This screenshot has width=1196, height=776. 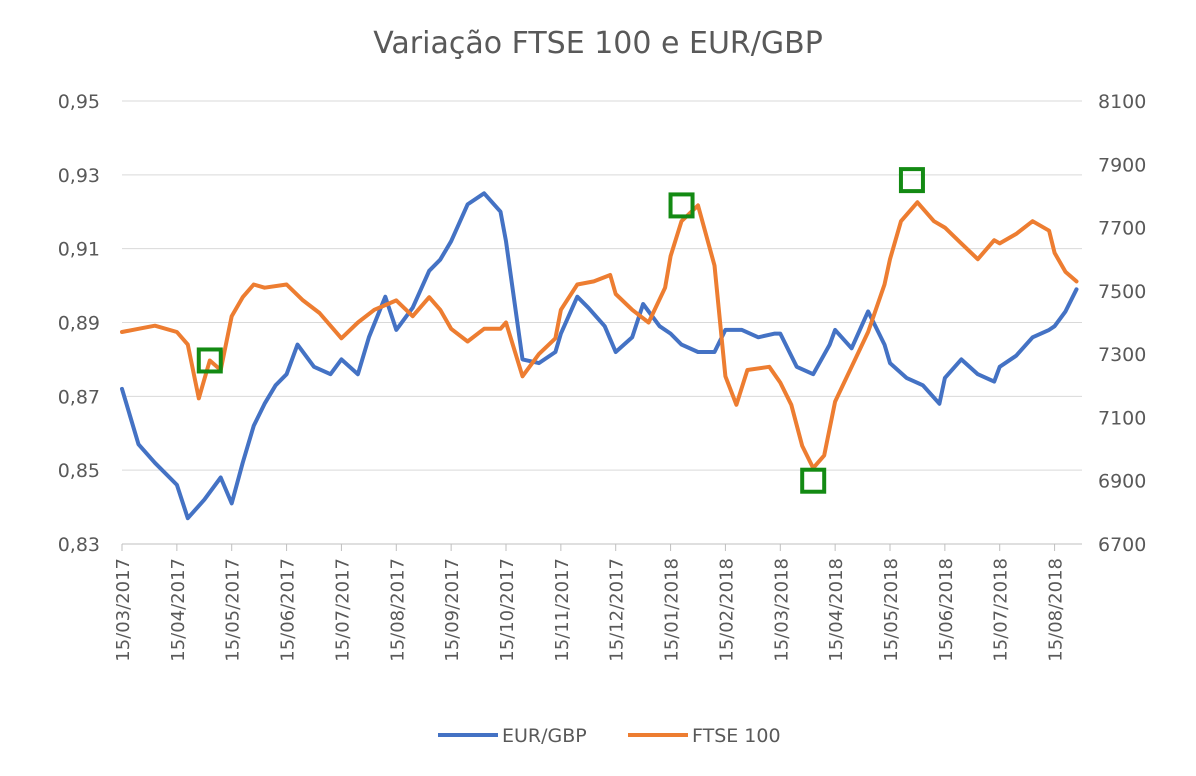 What do you see at coordinates (79, 324) in the screenshot?
I see `y-left-tick-label: 0,89` at bounding box center [79, 324].